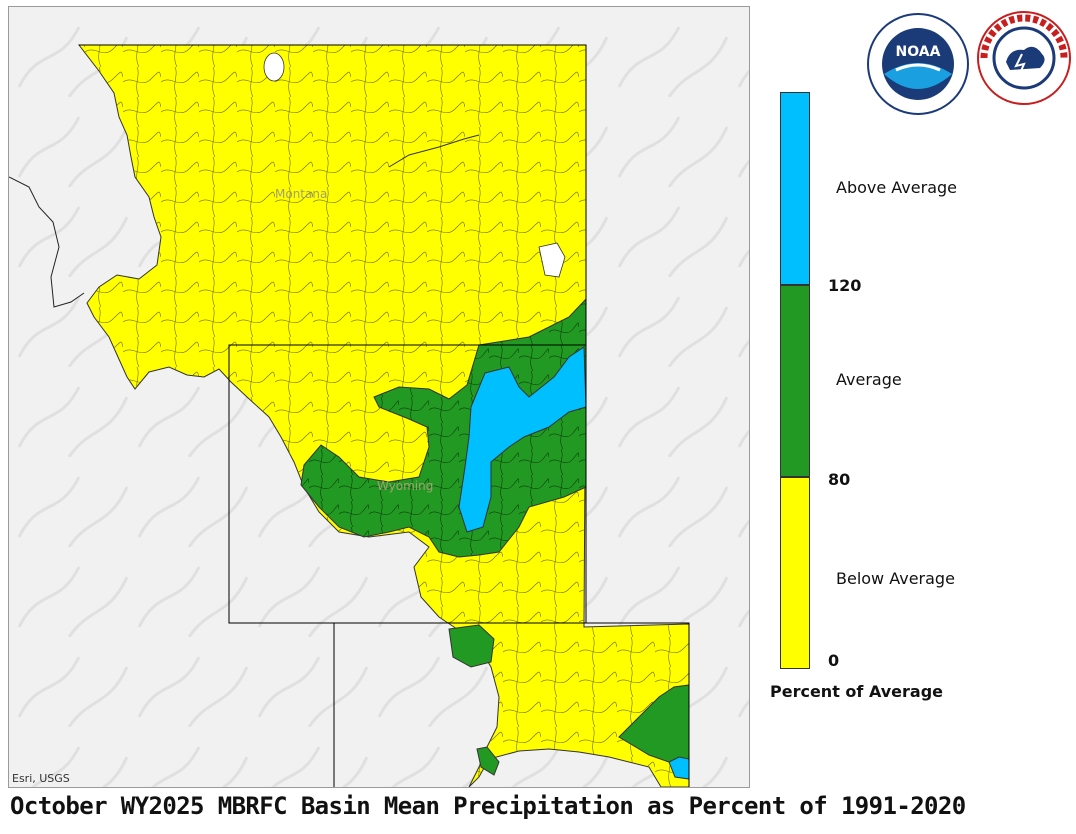 The image size is (1076, 834). Describe the element at coordinates (47, 242) in the screenshot. I see `idaho-border` at that location.